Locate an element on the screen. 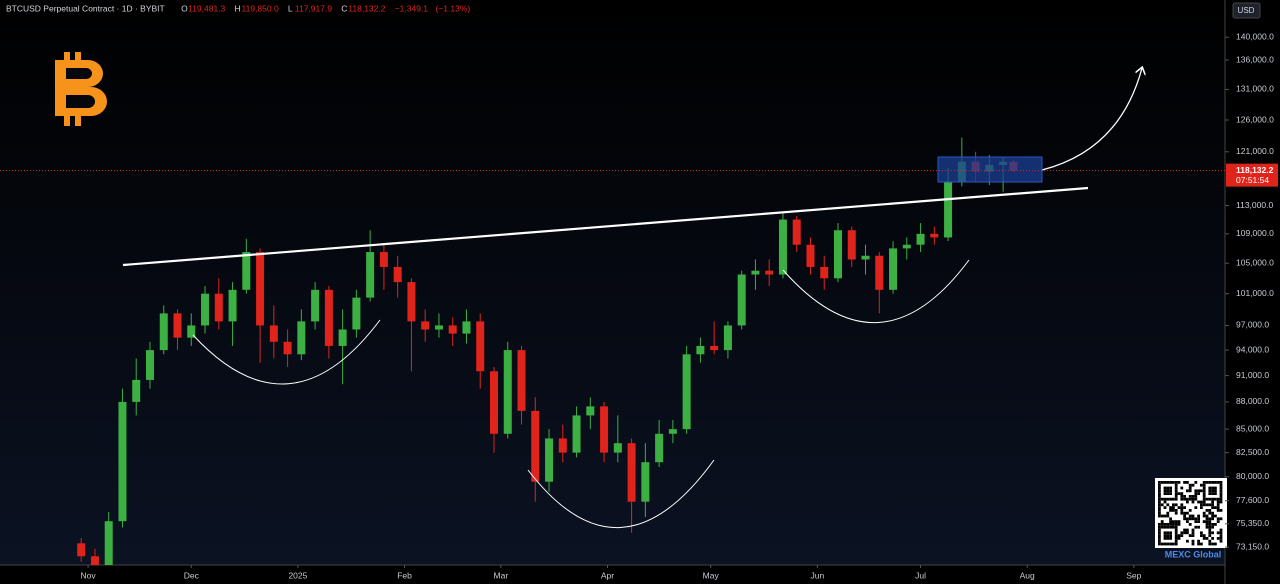  x-tick-label: Aug is located at coordinates (1027, 575).